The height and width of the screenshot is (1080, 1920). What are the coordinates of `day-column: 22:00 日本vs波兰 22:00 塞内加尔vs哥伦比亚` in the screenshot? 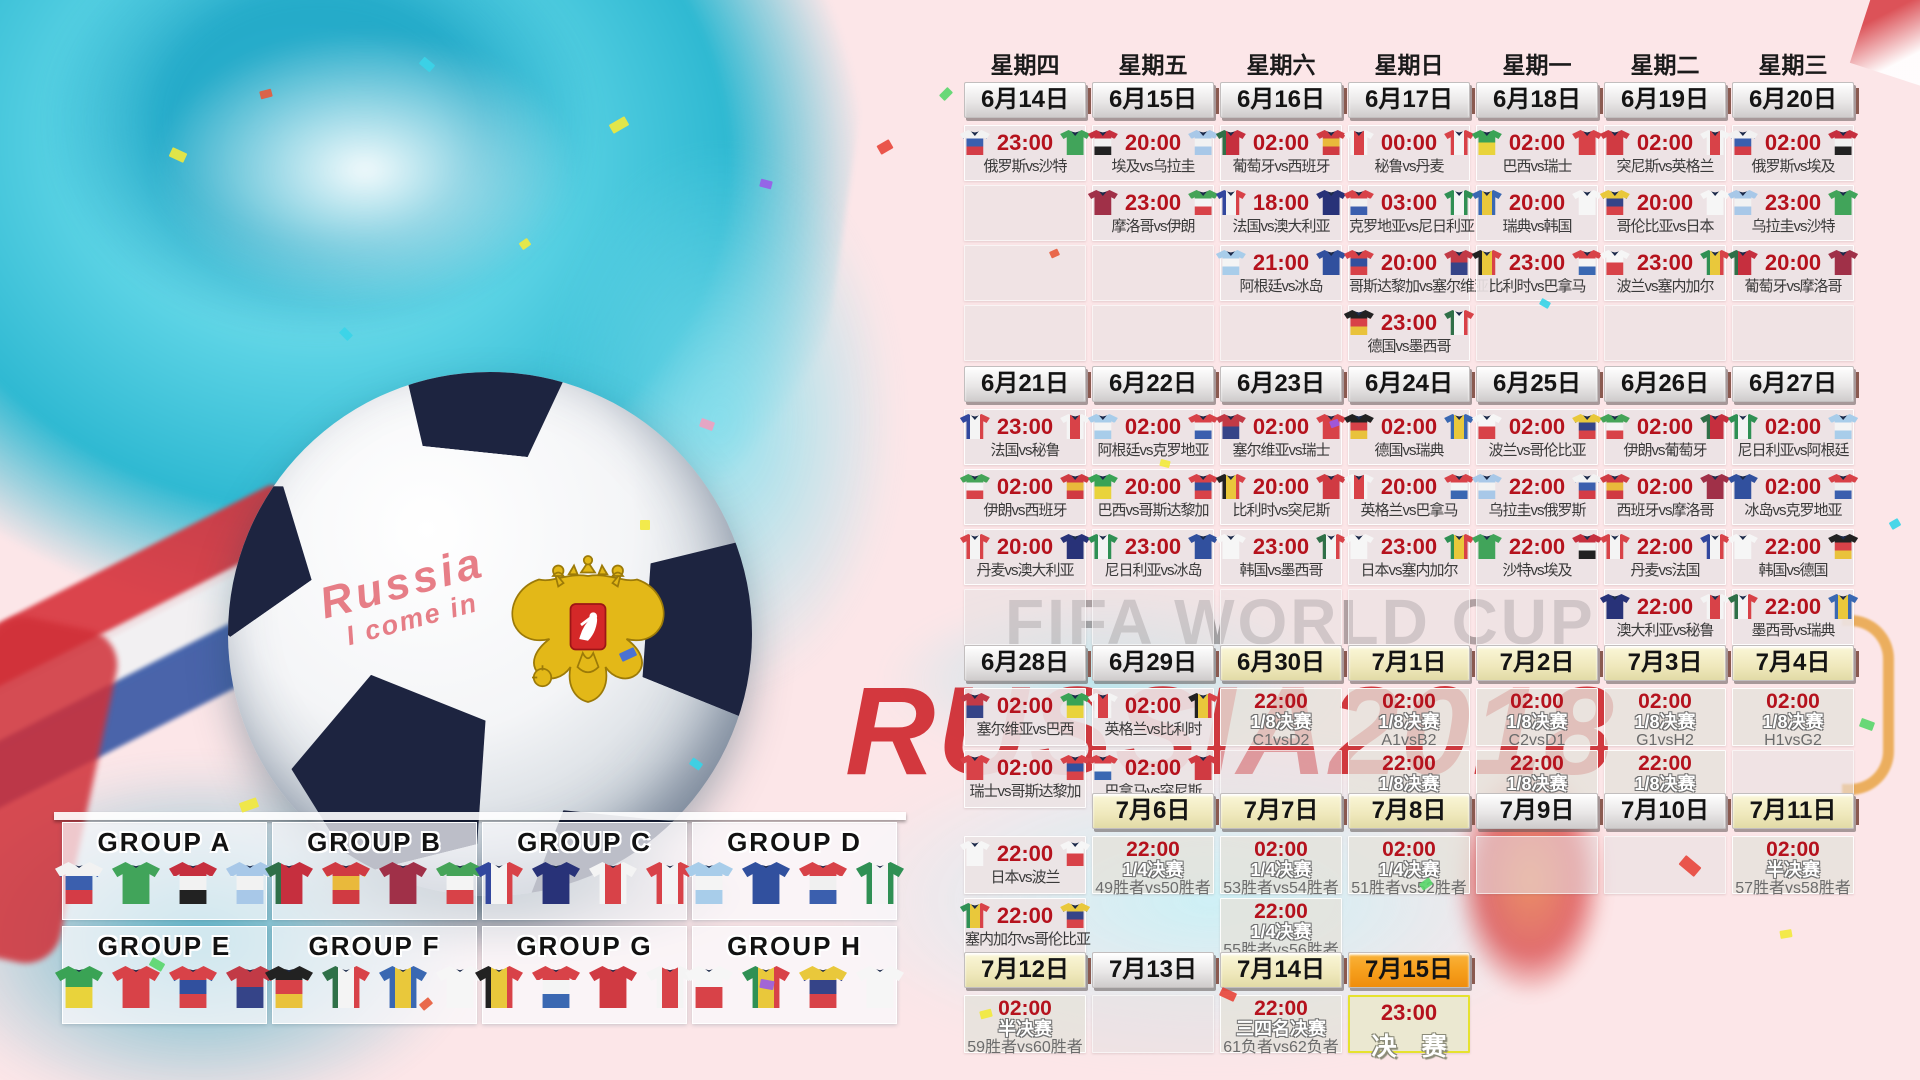 It's located at (1025, 874).